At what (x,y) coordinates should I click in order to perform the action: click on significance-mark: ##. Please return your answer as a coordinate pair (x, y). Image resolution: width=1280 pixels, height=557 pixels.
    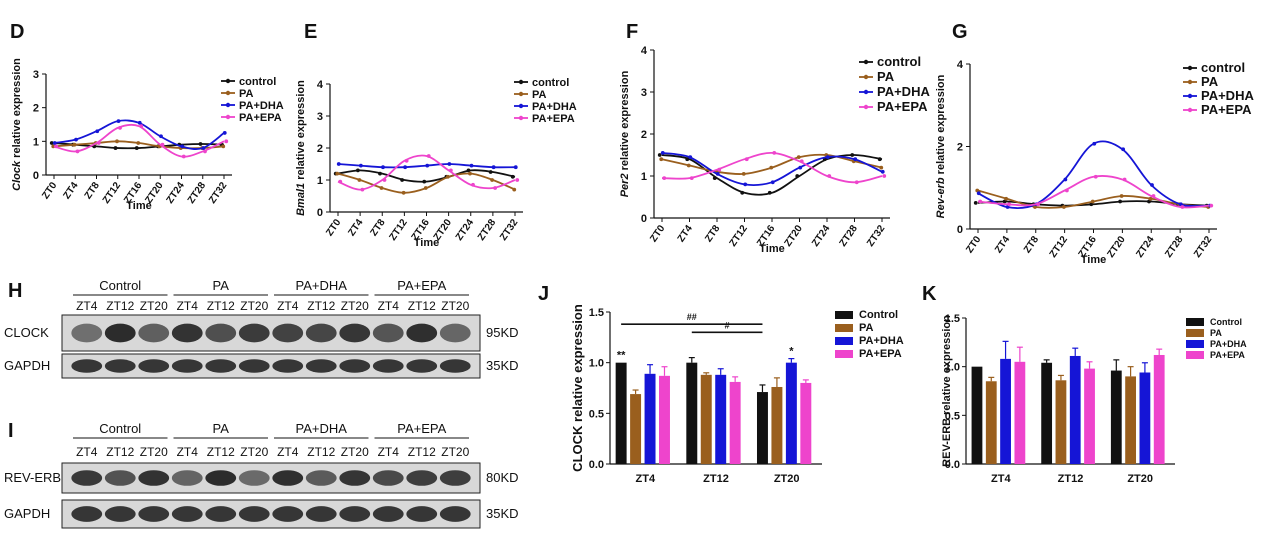
    Looking at the image, I should click on (692, 317).